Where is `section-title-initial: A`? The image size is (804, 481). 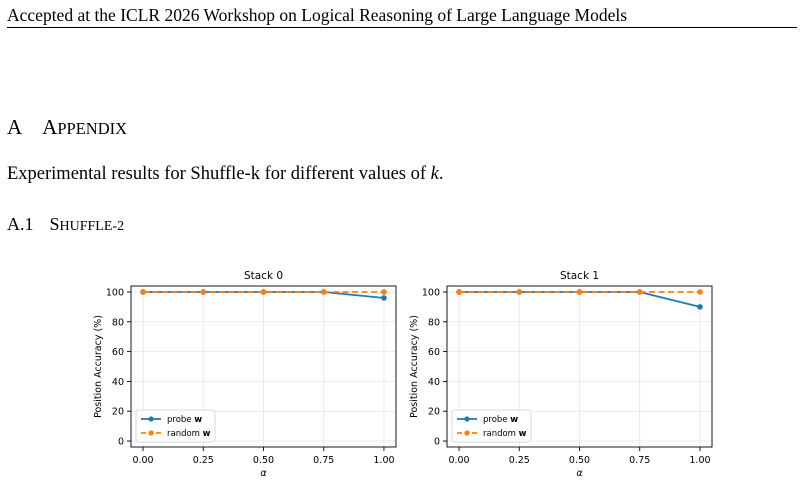
section-title-initial: A is located at coordinates (50, 127).